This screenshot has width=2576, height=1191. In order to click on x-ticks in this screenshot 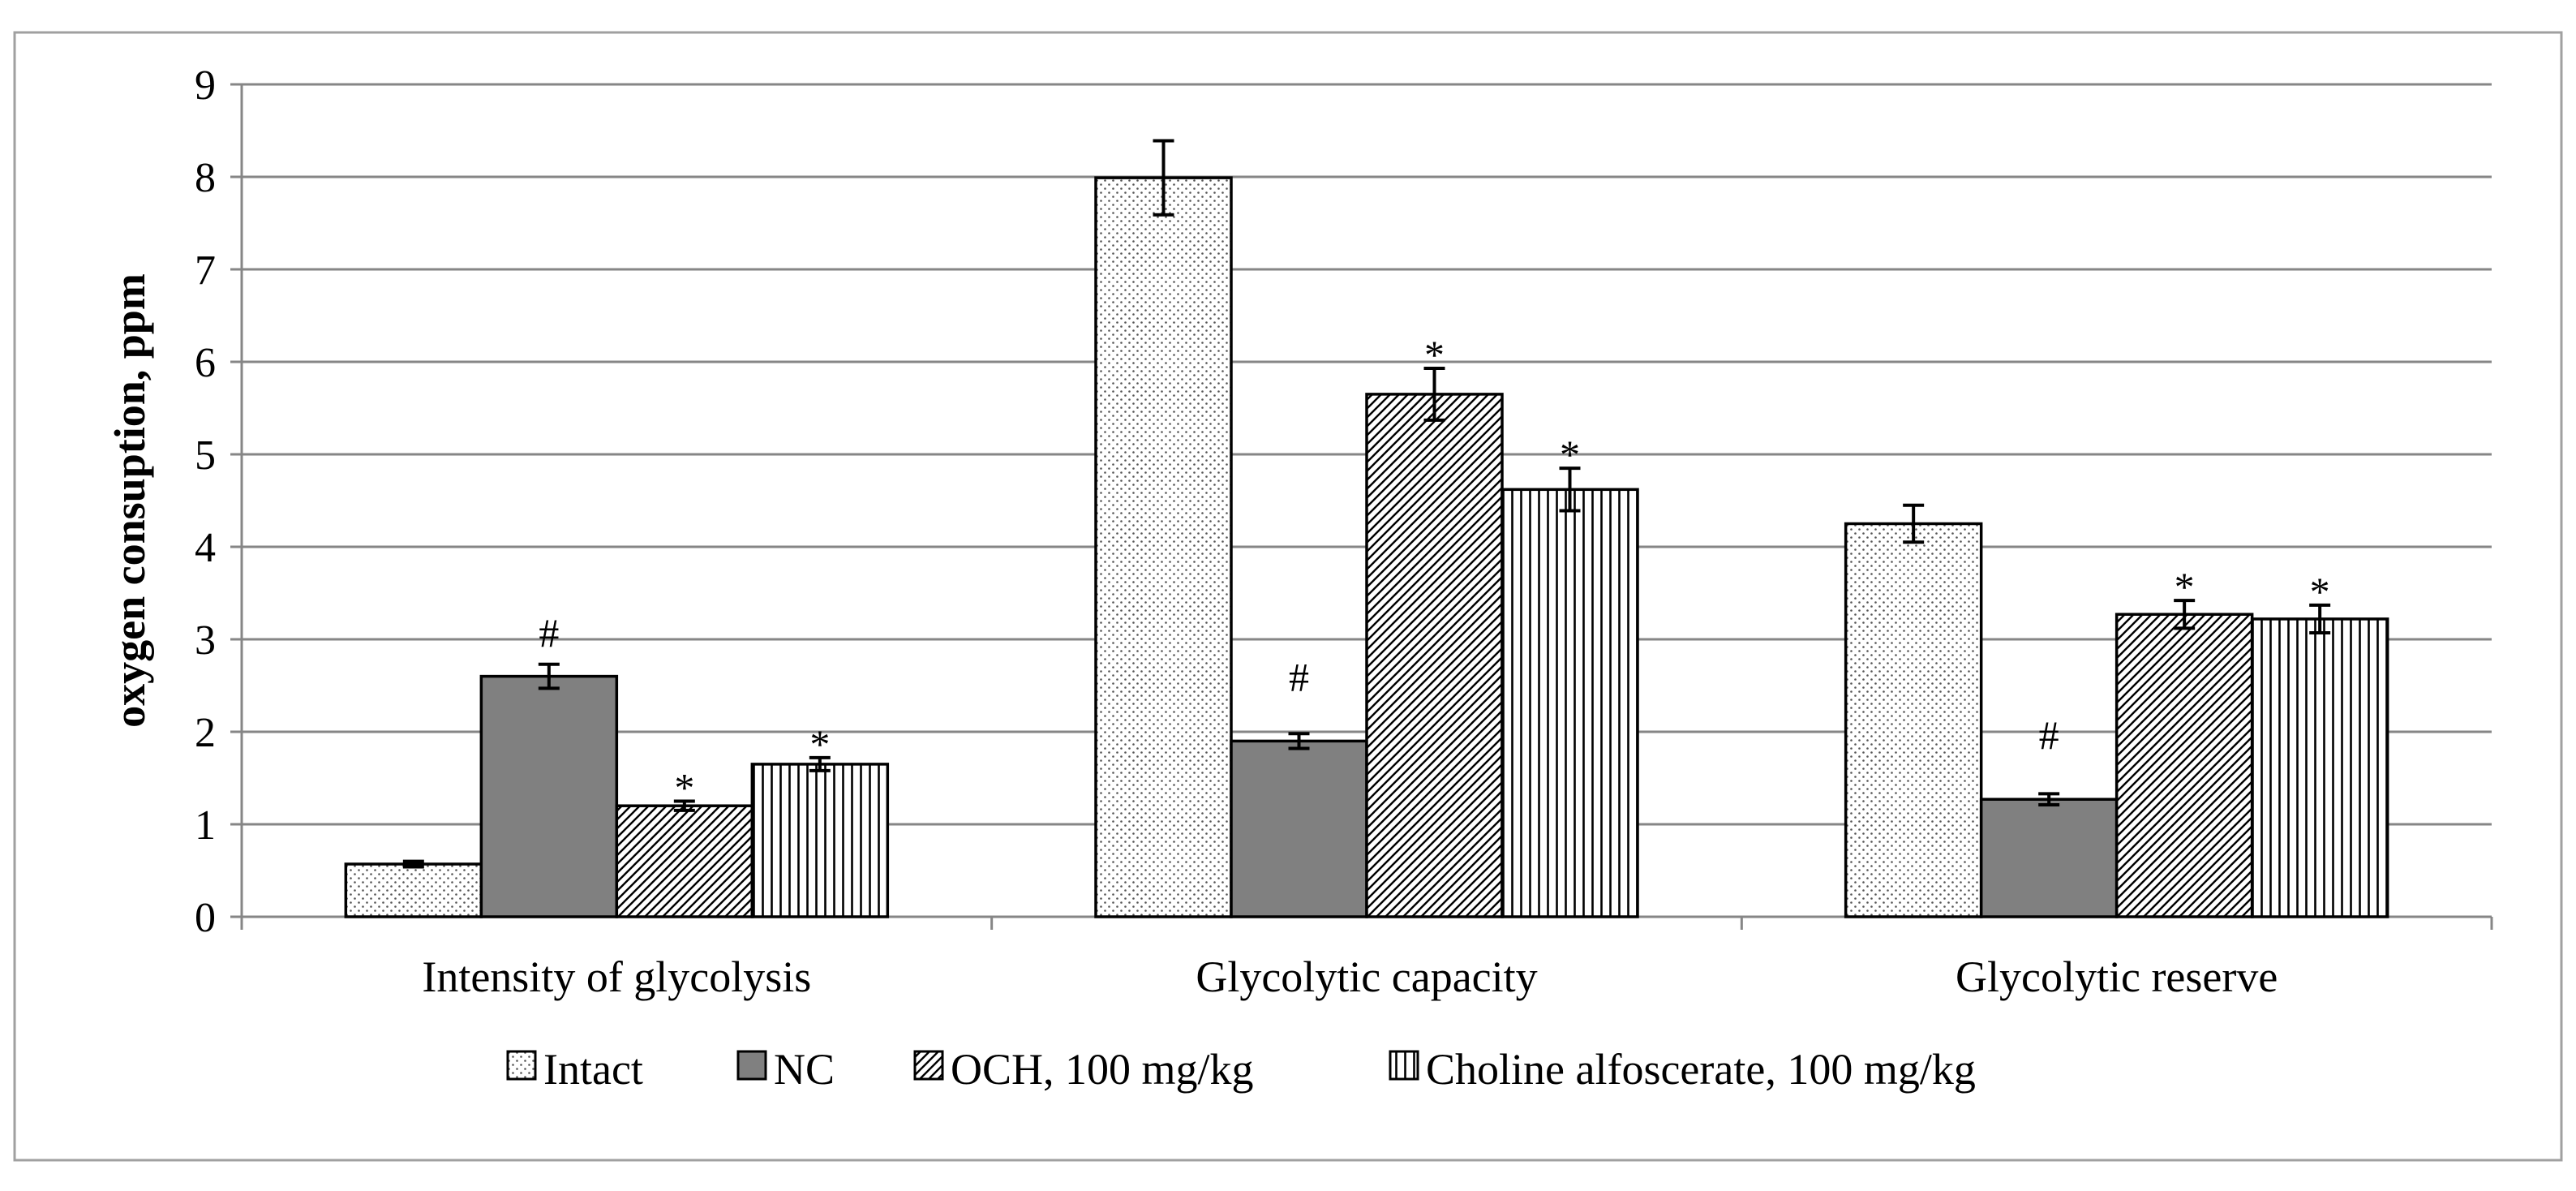, I will do `click(1366, 923)`.